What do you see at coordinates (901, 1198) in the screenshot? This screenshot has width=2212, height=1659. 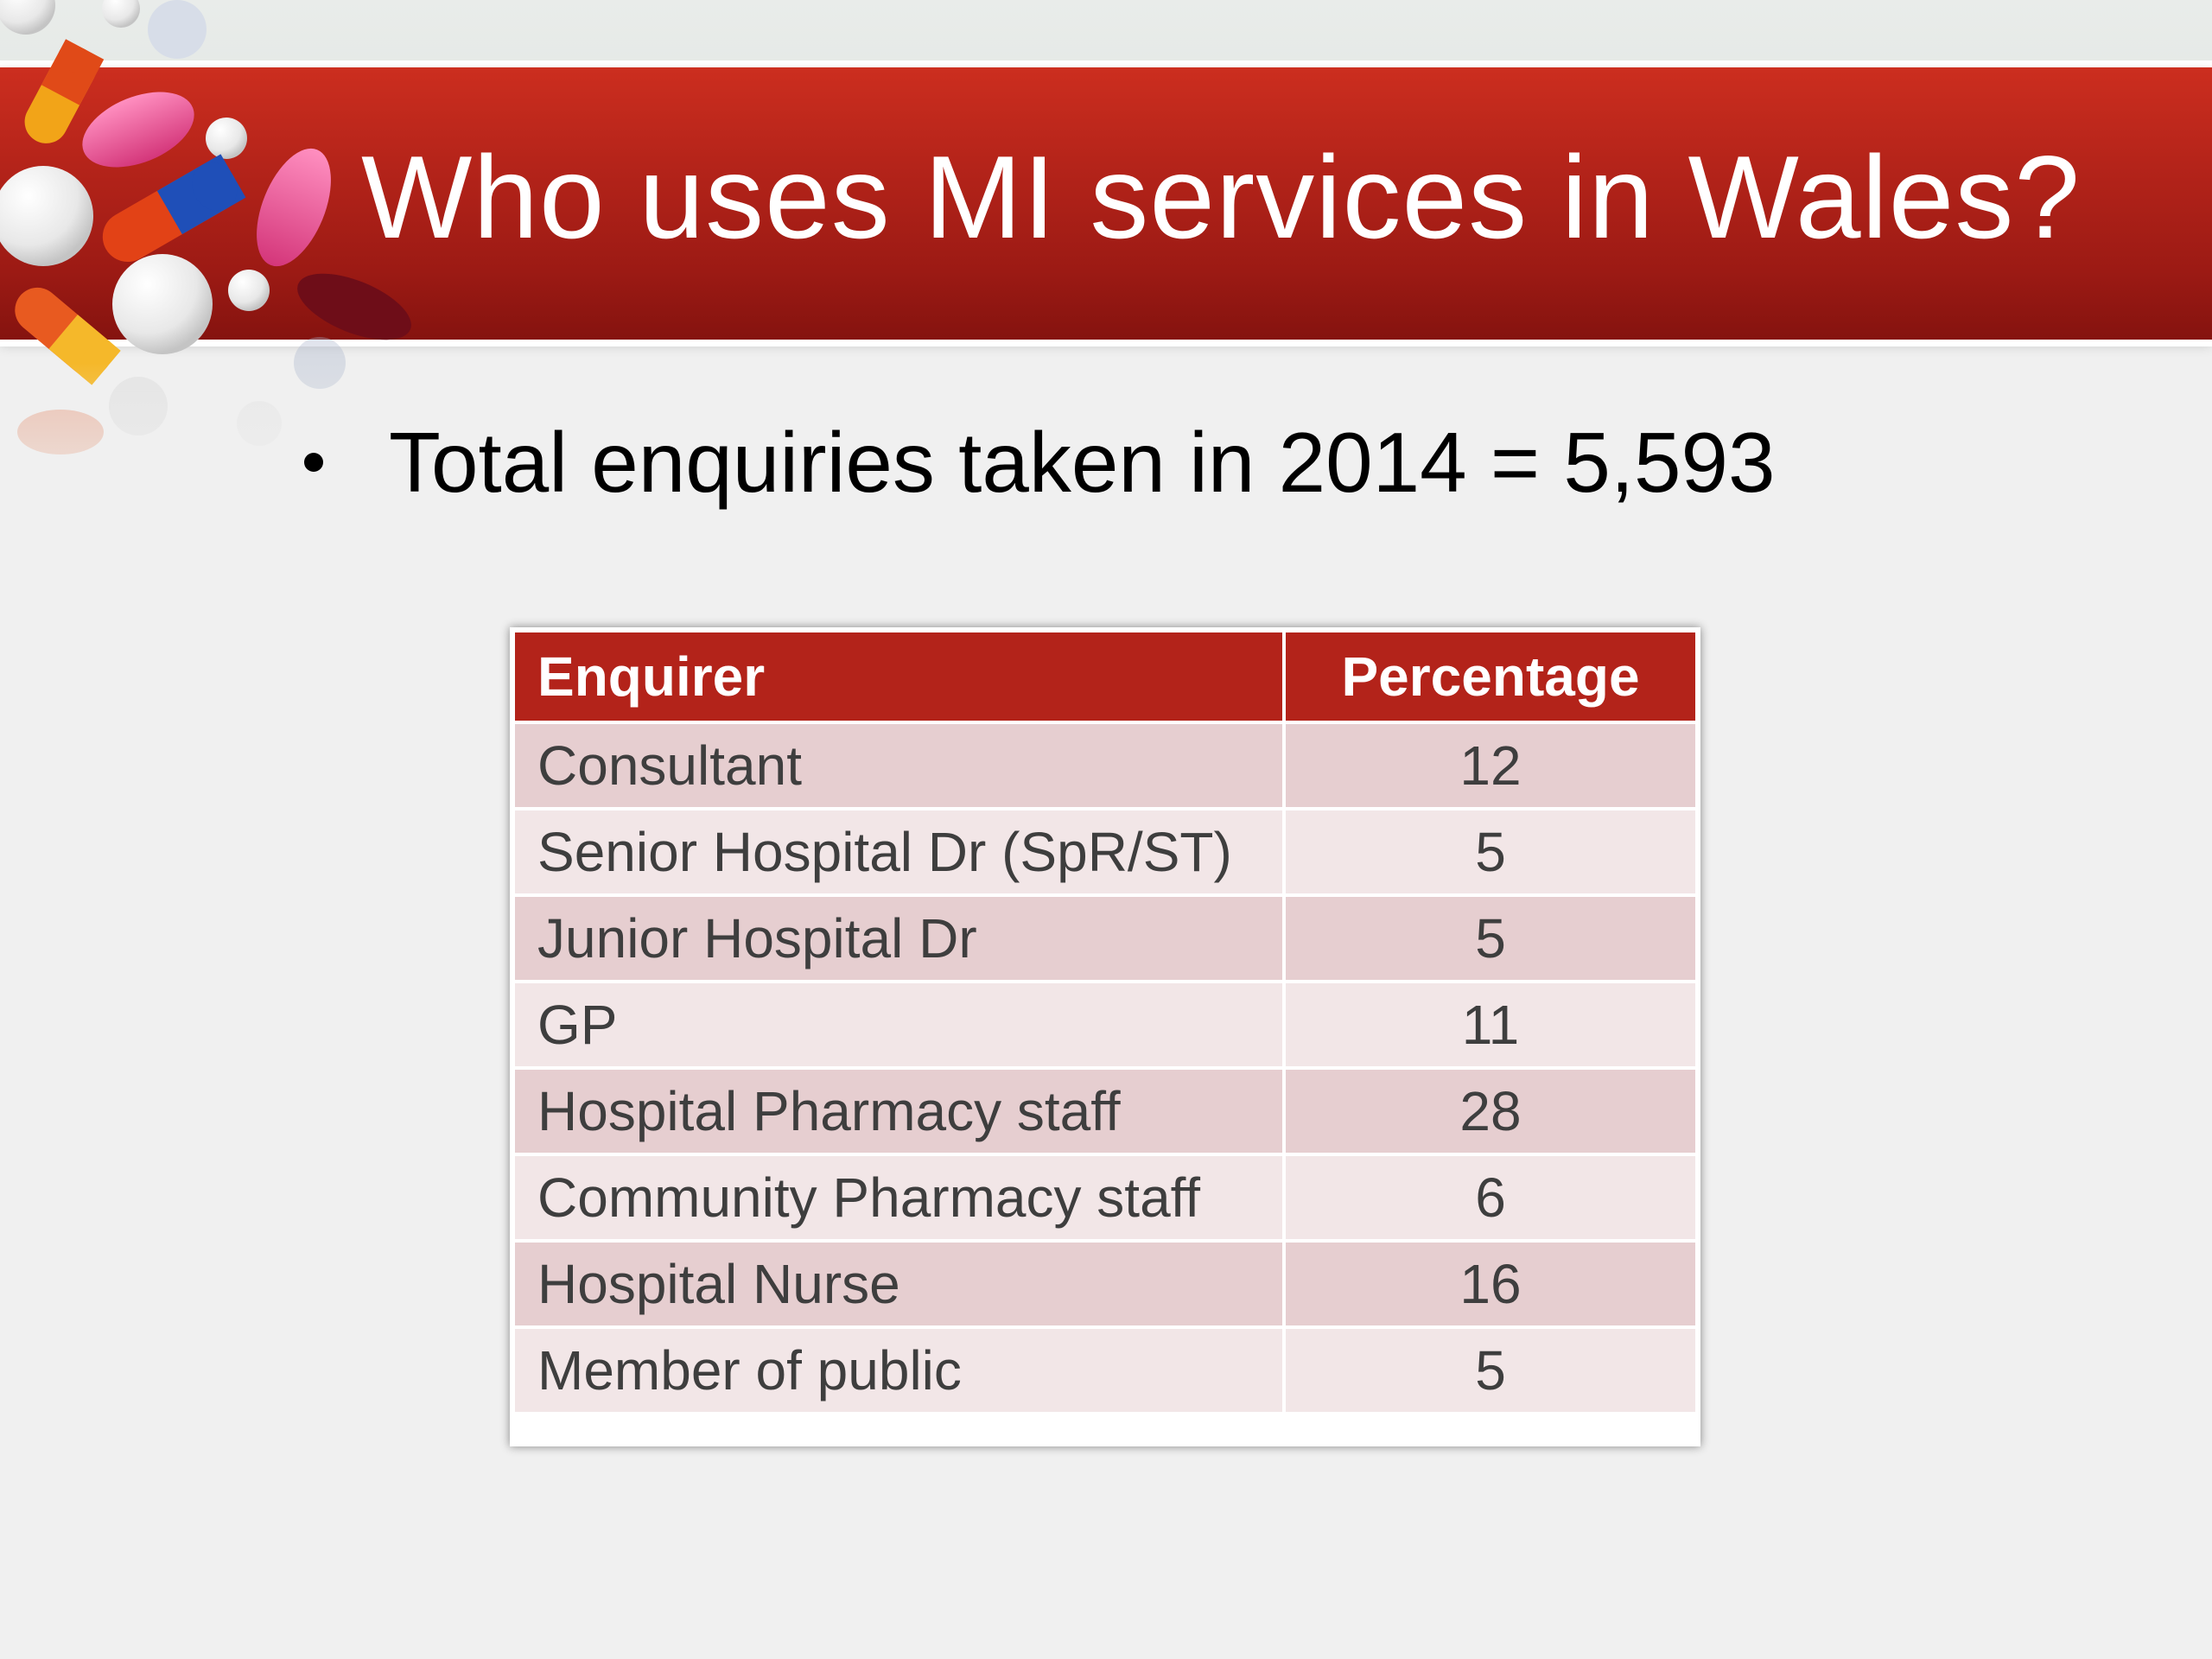 I see `enquirer-cell: Community Pharmacy staff` at bounding box center [901, 1198].